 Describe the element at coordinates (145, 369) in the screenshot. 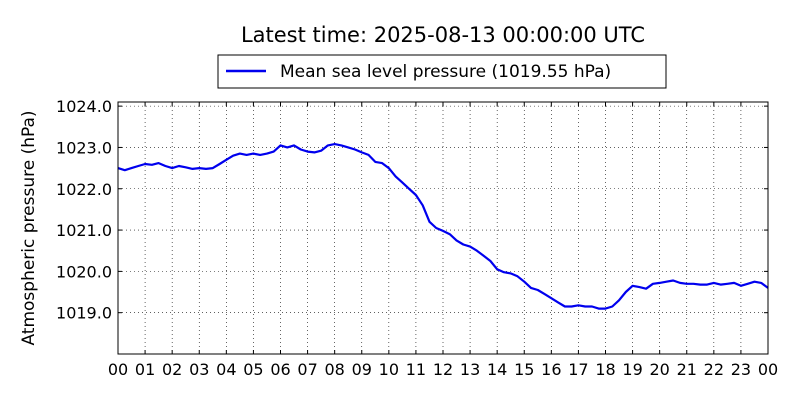

I see `x-tick-label: 01` at that location.